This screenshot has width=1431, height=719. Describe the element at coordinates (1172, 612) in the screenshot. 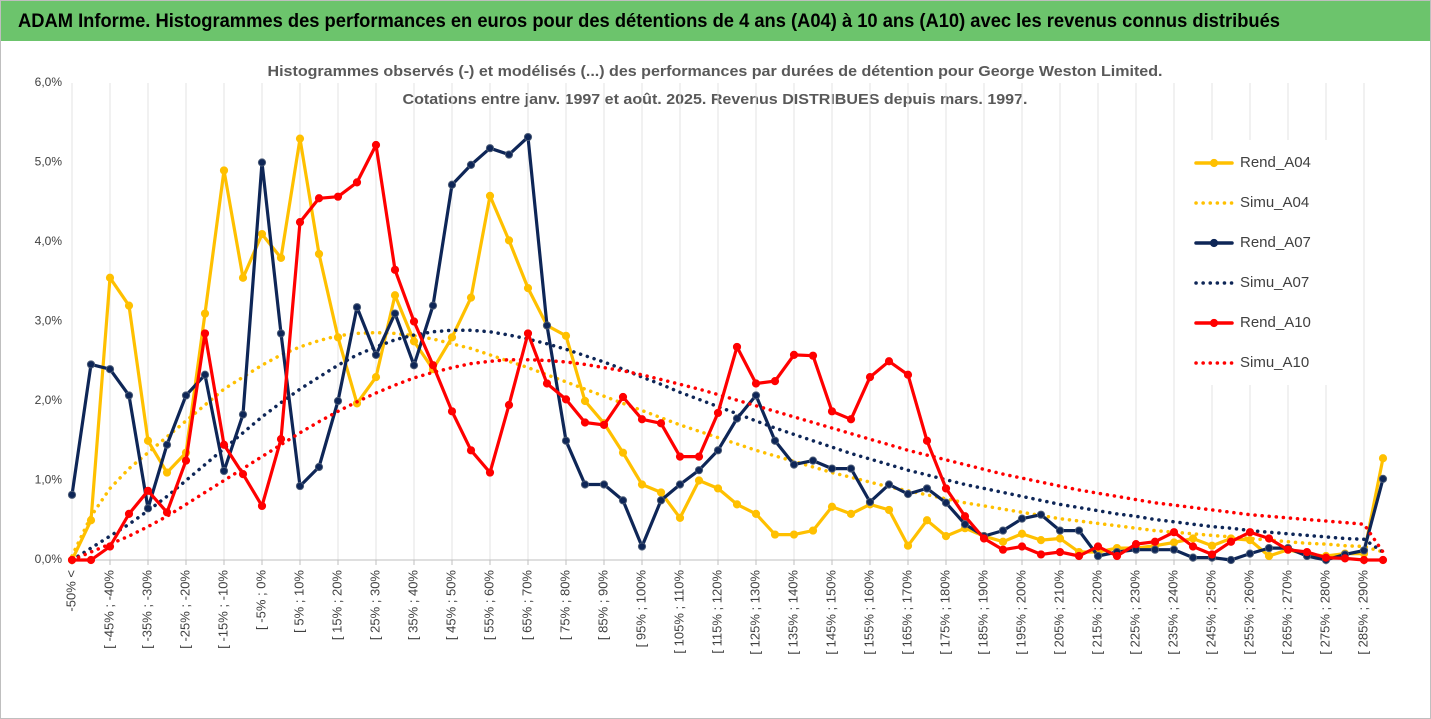

I see `x-tick-label: [ 235% ; 240%` at that location.